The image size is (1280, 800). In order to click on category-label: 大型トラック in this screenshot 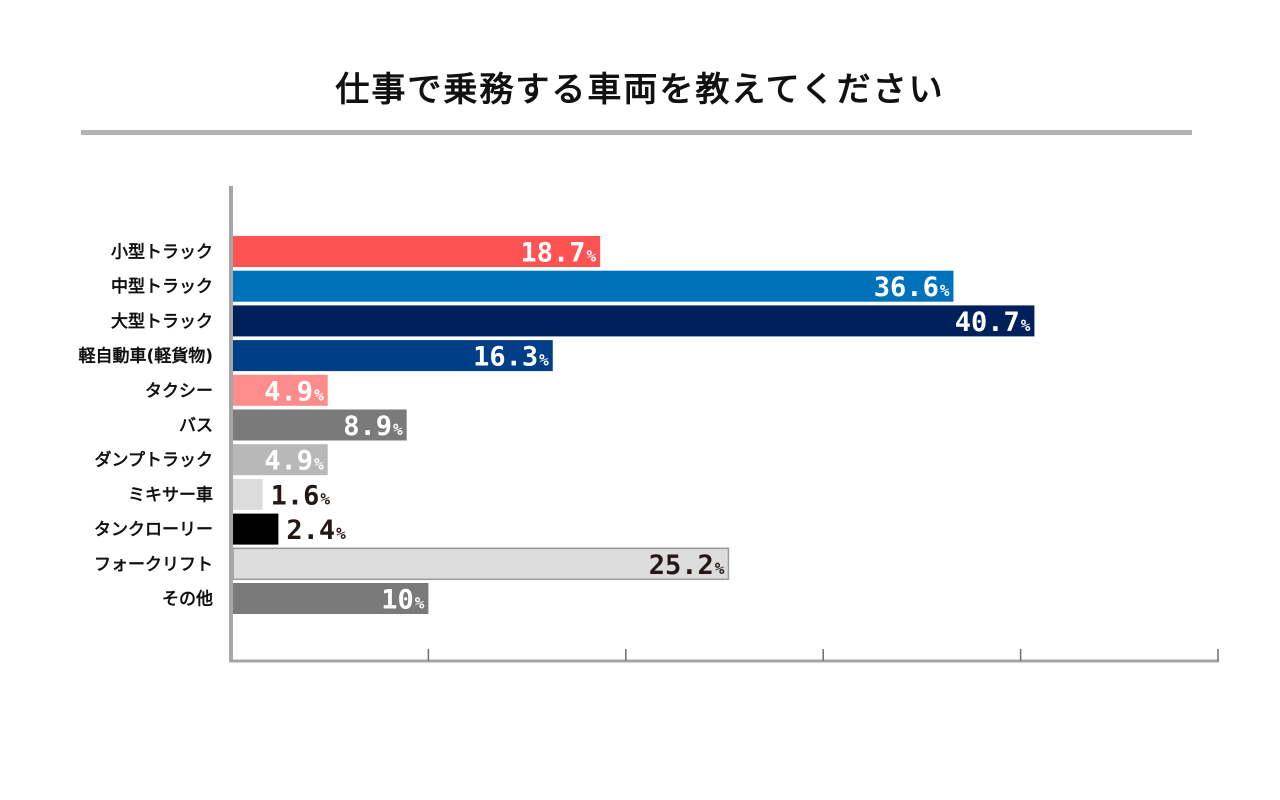, I will do `click(162, 321)`.